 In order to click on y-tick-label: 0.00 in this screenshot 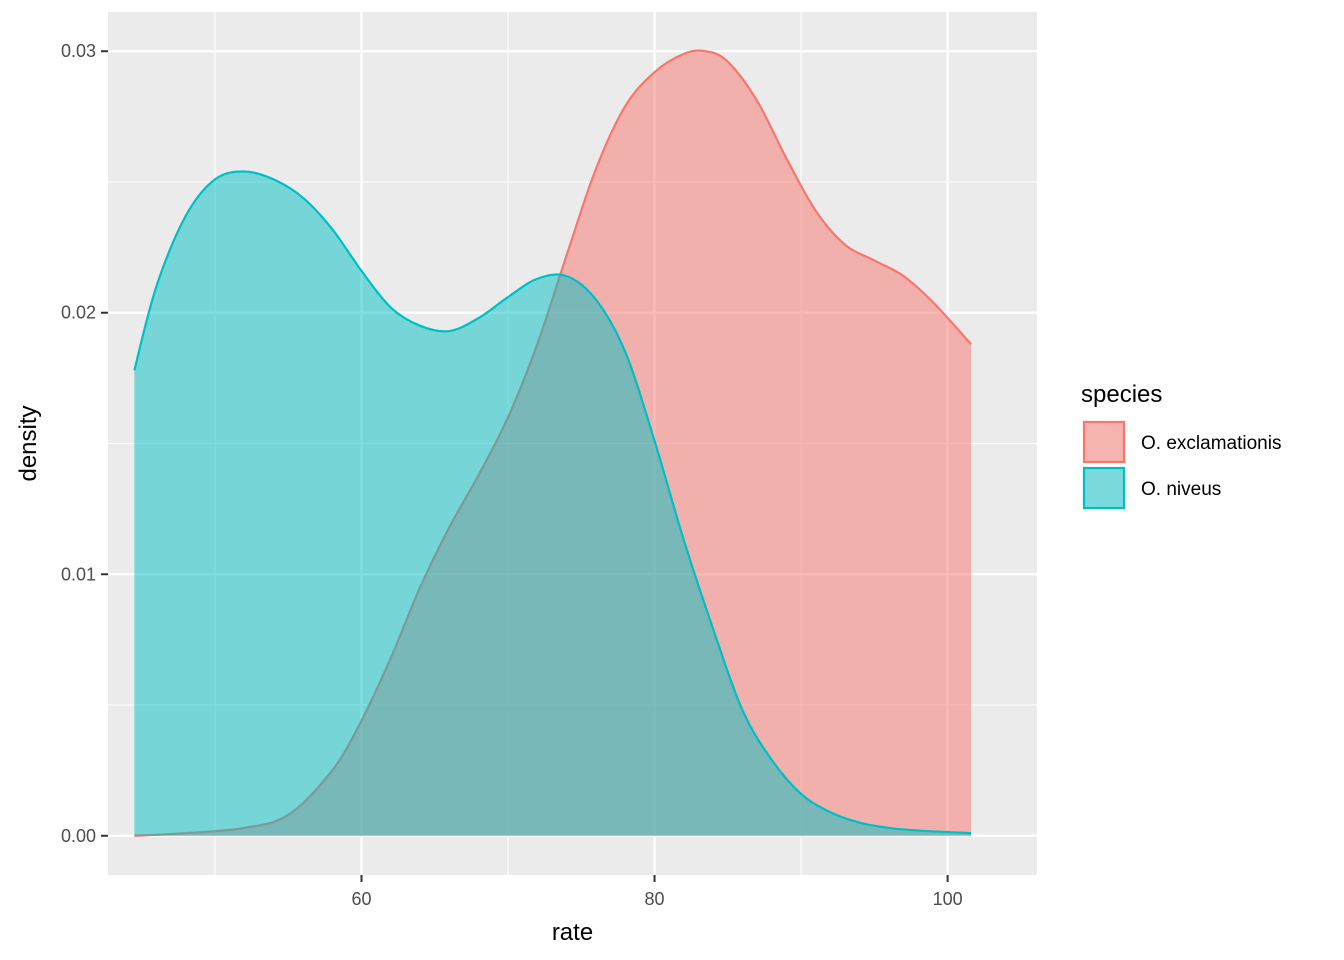, I will do `click(78, 836)`.